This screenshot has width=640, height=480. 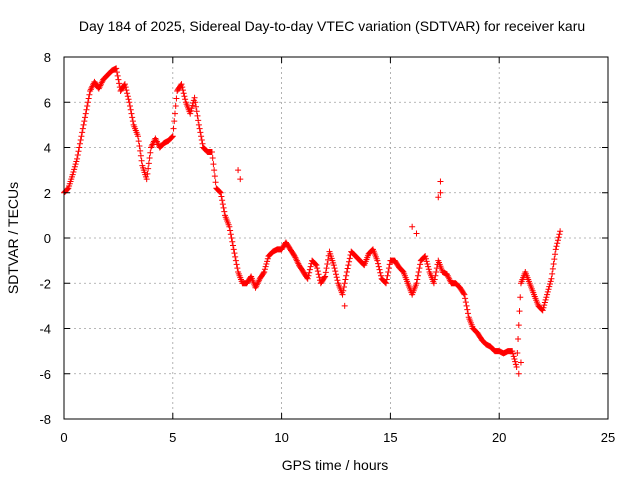 I want to click on x-tick-labels: 0 5 10 15 20 25, so click(x=337, y=437).